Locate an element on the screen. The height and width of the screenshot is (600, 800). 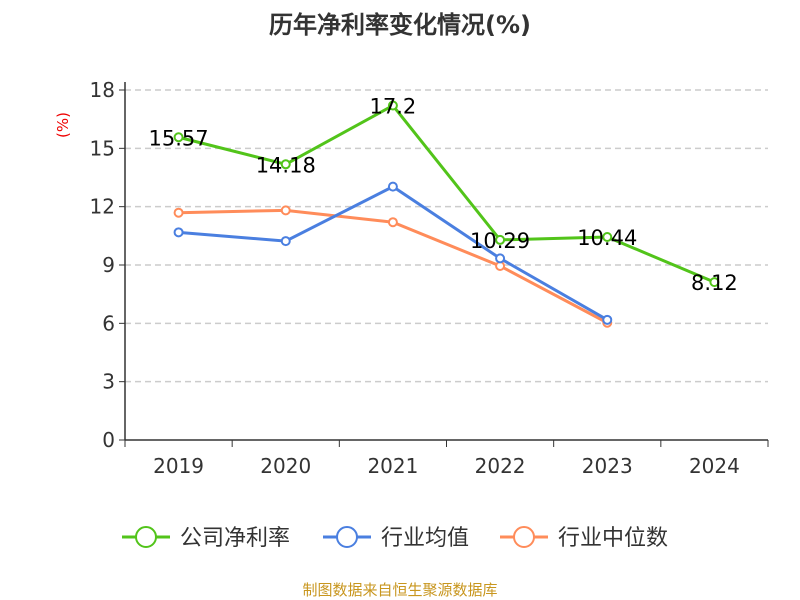
data-label: 10.29 is located at coordinates (500, 241).